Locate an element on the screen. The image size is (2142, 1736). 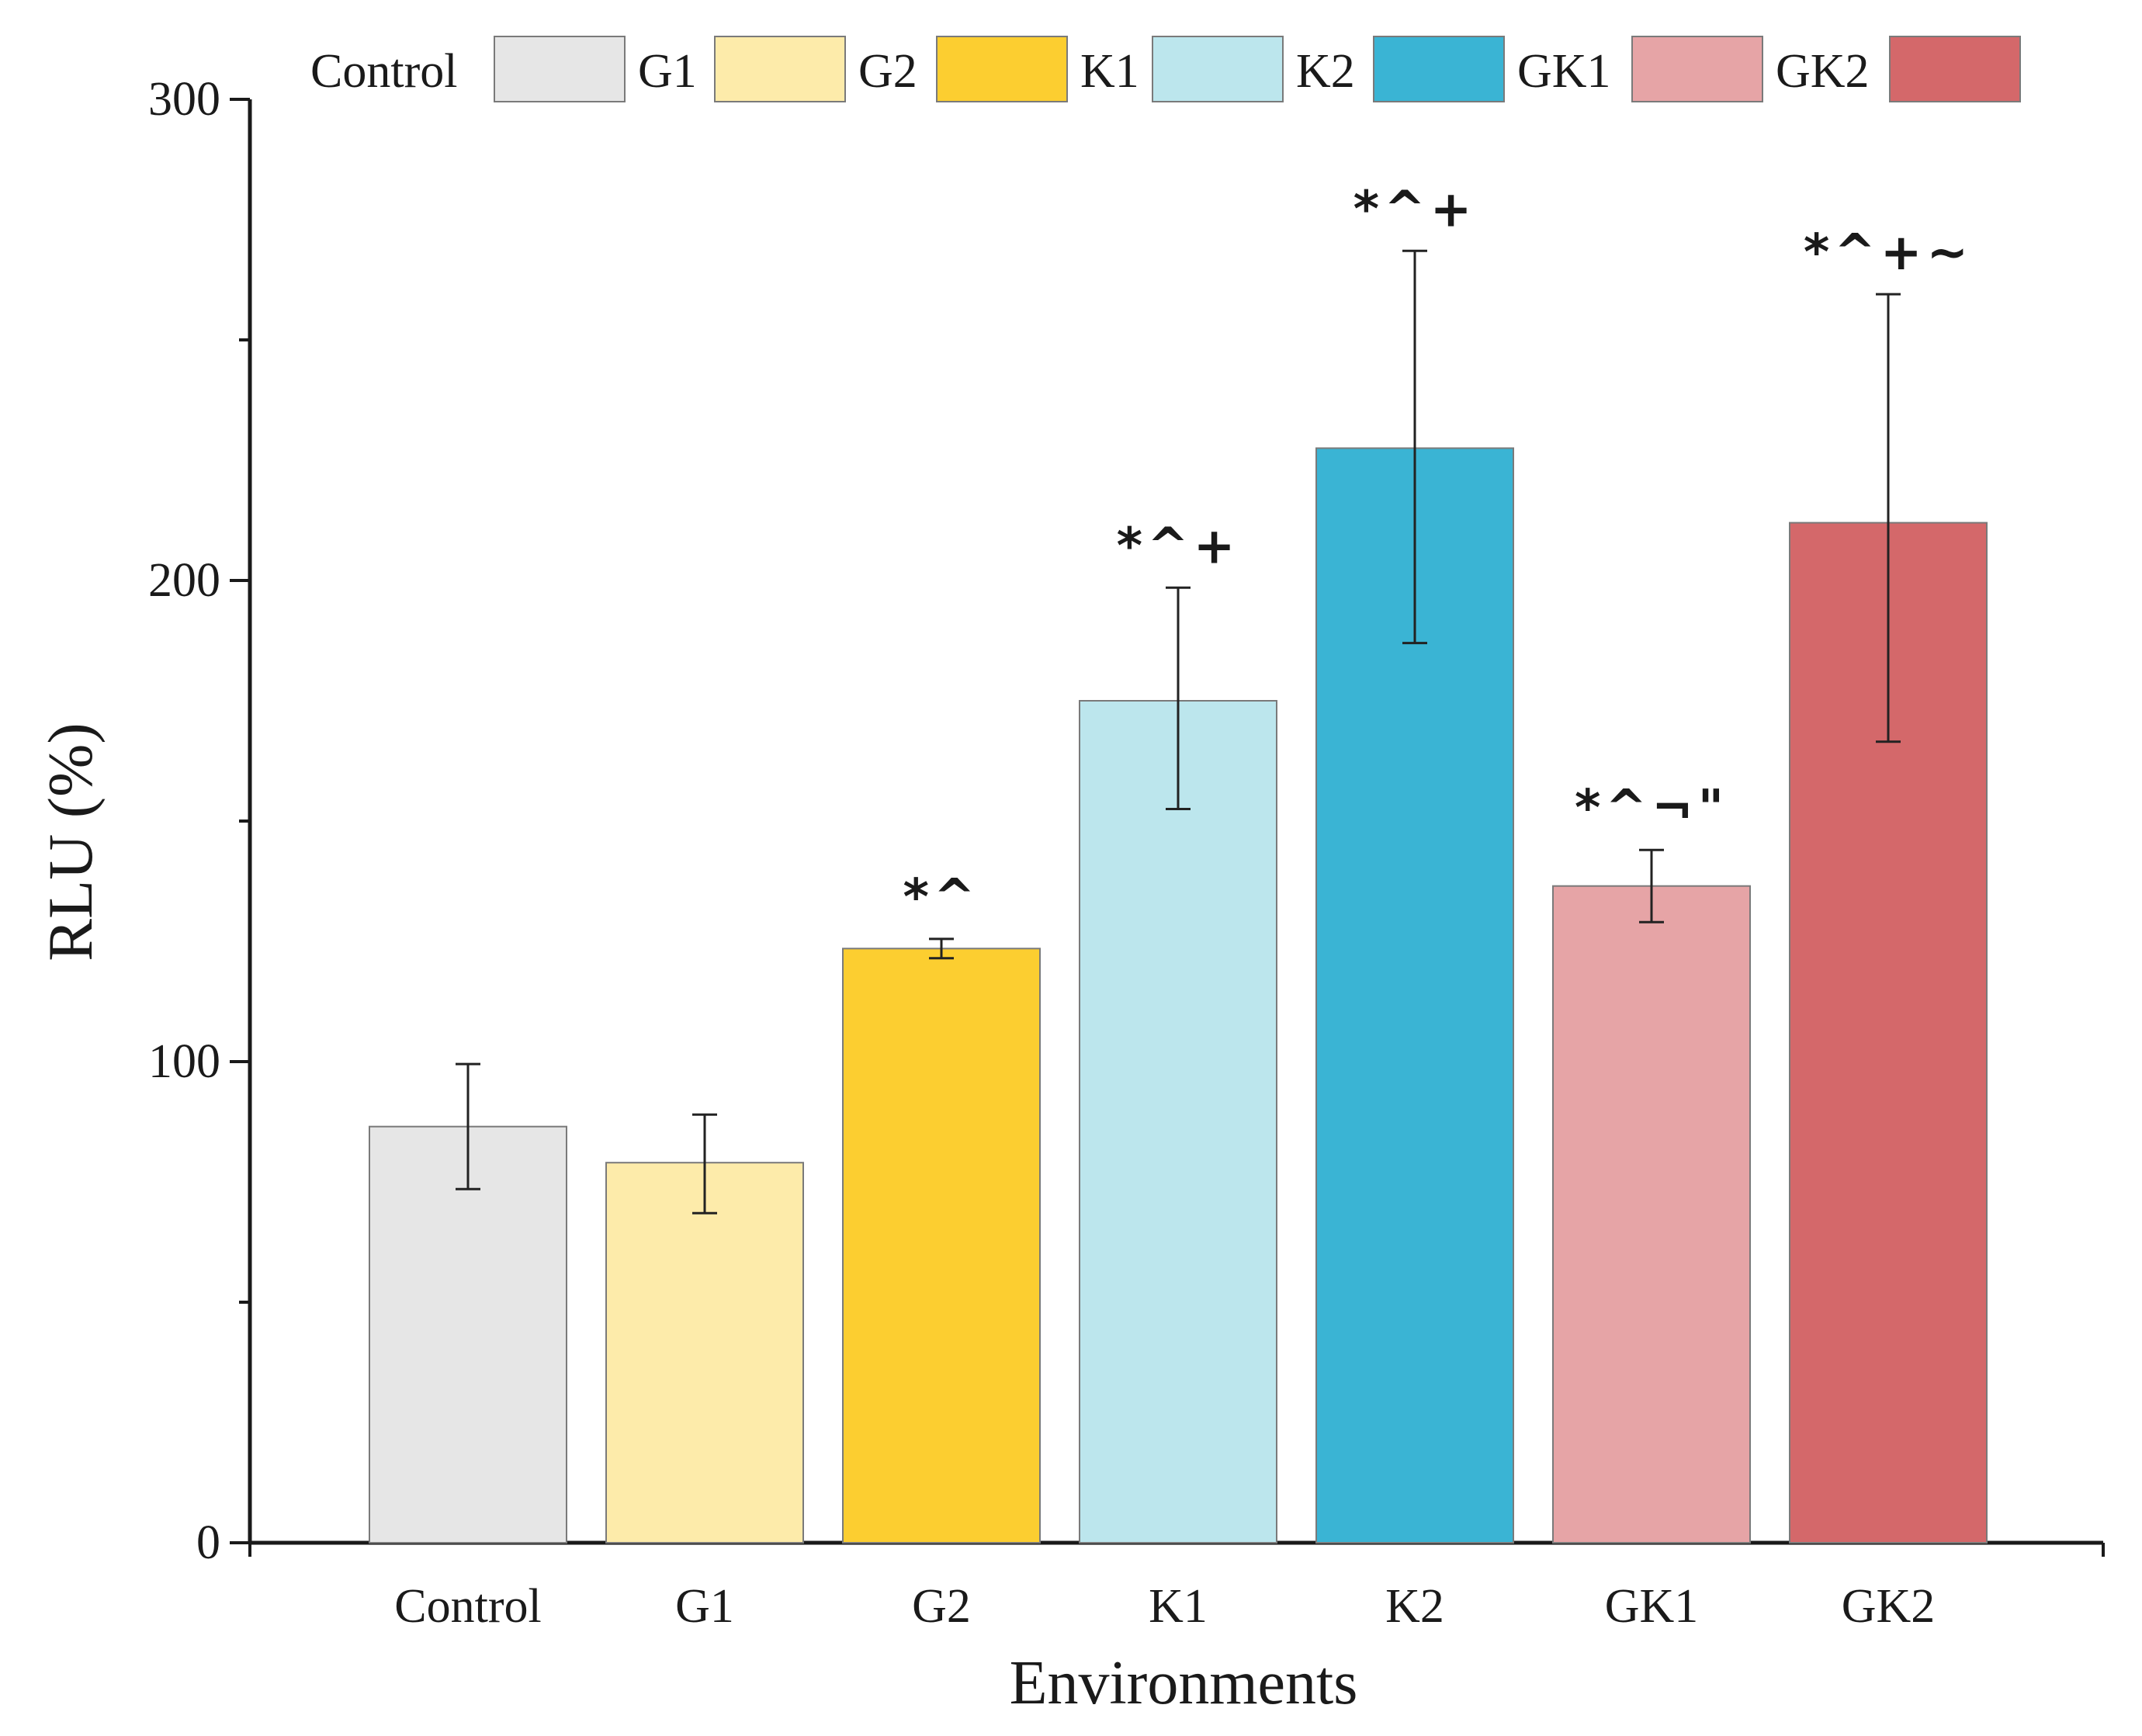
legend-swatch-g1 is located at coordinates (780, 69).